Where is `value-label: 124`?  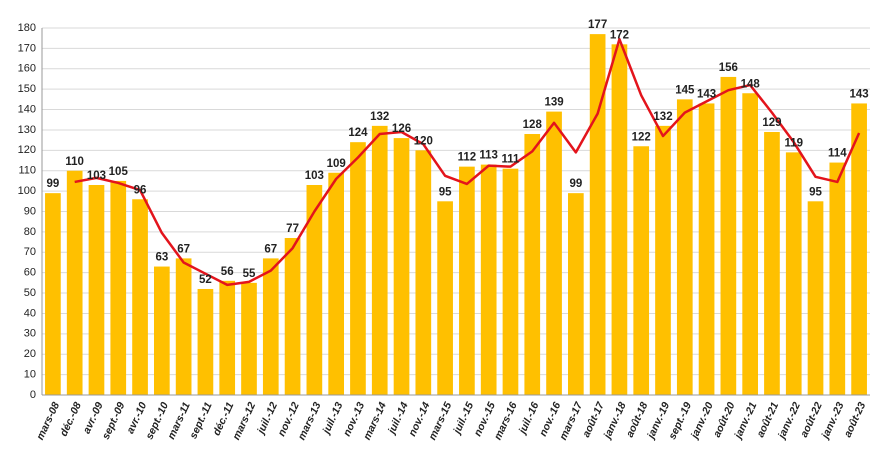 value-label: 124 is located at coordinates (358, 133).